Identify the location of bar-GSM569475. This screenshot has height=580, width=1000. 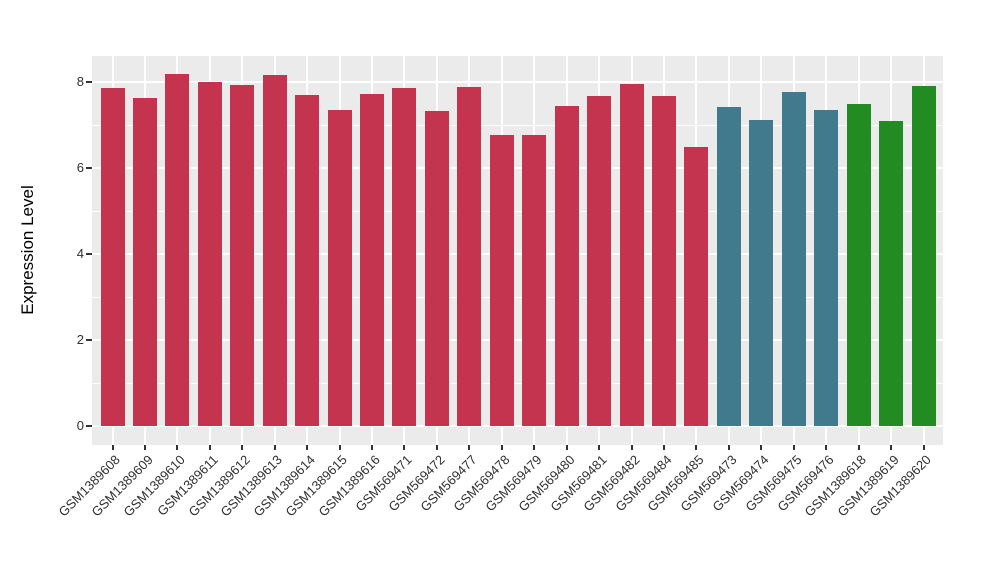
(793, 259).